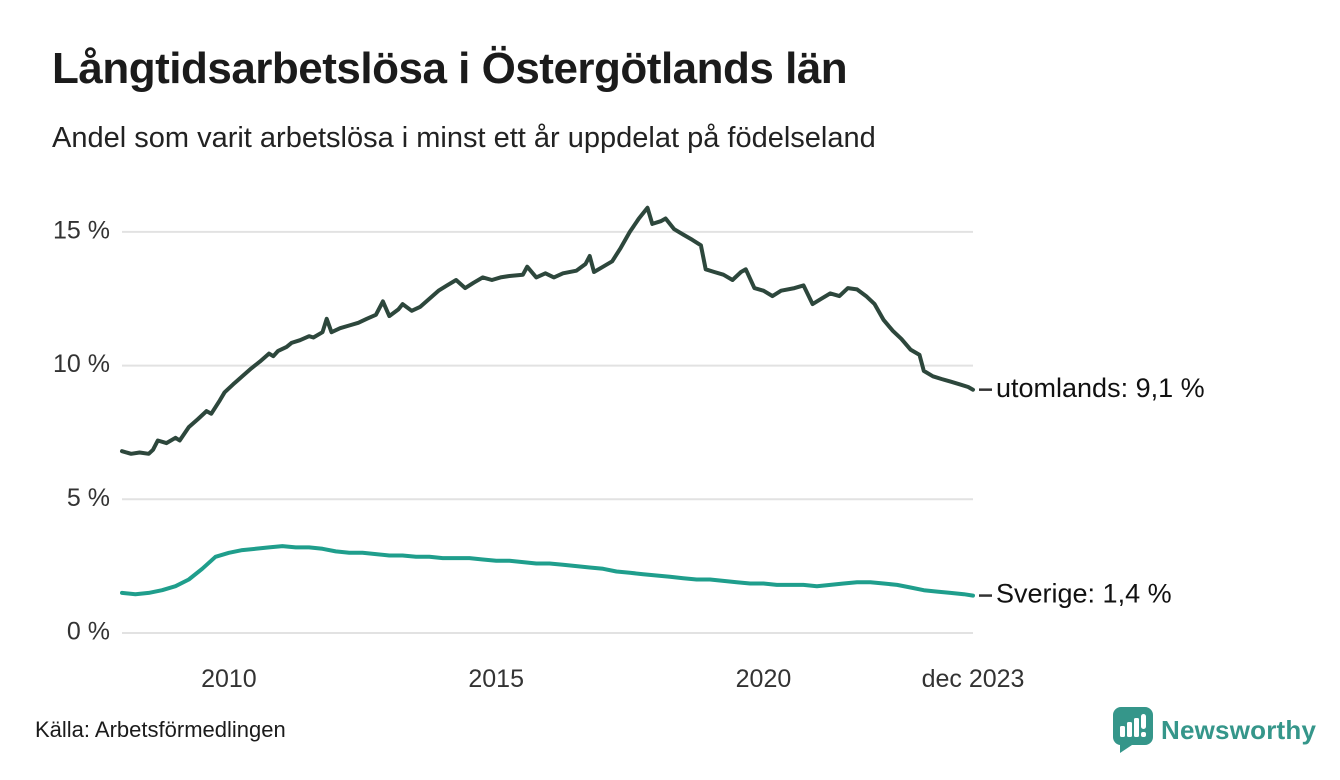  I want to click on newsworthy-logo-icon, so click(1133, 730).